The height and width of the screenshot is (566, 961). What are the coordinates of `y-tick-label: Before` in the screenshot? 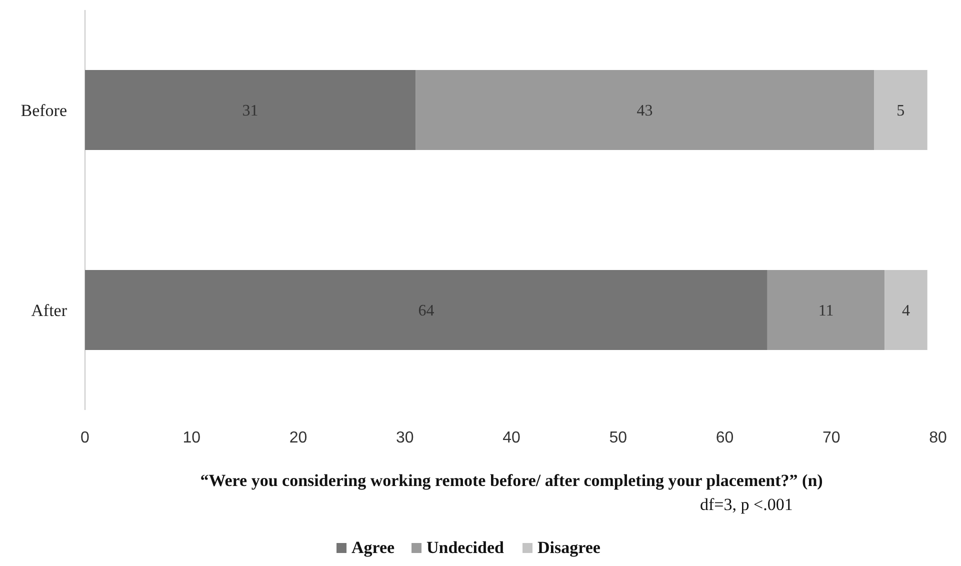 It's located at (43, 110).